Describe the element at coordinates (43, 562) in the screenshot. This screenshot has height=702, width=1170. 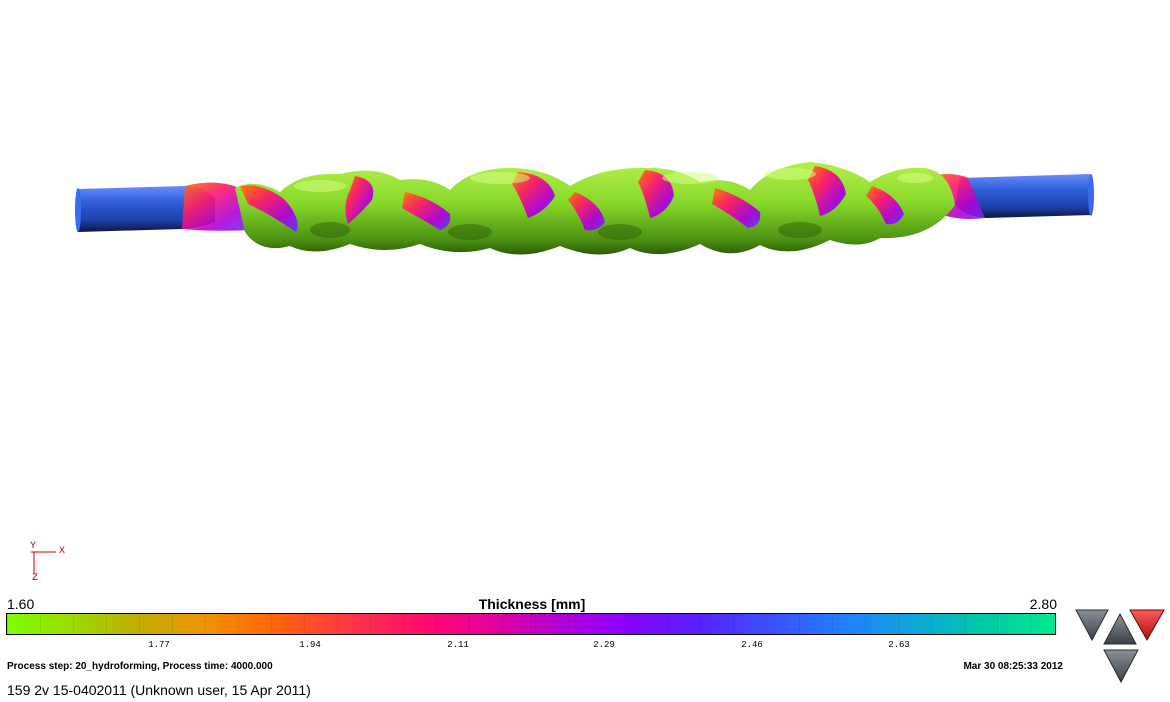
I see `axis-triad-lines` at that location.